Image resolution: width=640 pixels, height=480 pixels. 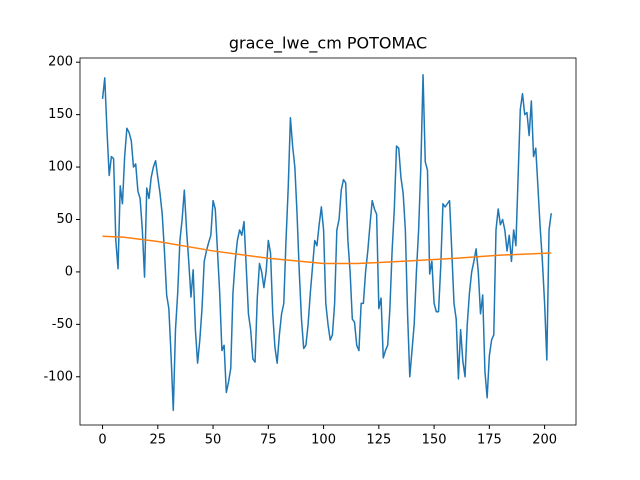 What do you see at coordinates (60, 167) in the screenshot?
I see `y-tick-label: 100` at bounding box center [60, 167].